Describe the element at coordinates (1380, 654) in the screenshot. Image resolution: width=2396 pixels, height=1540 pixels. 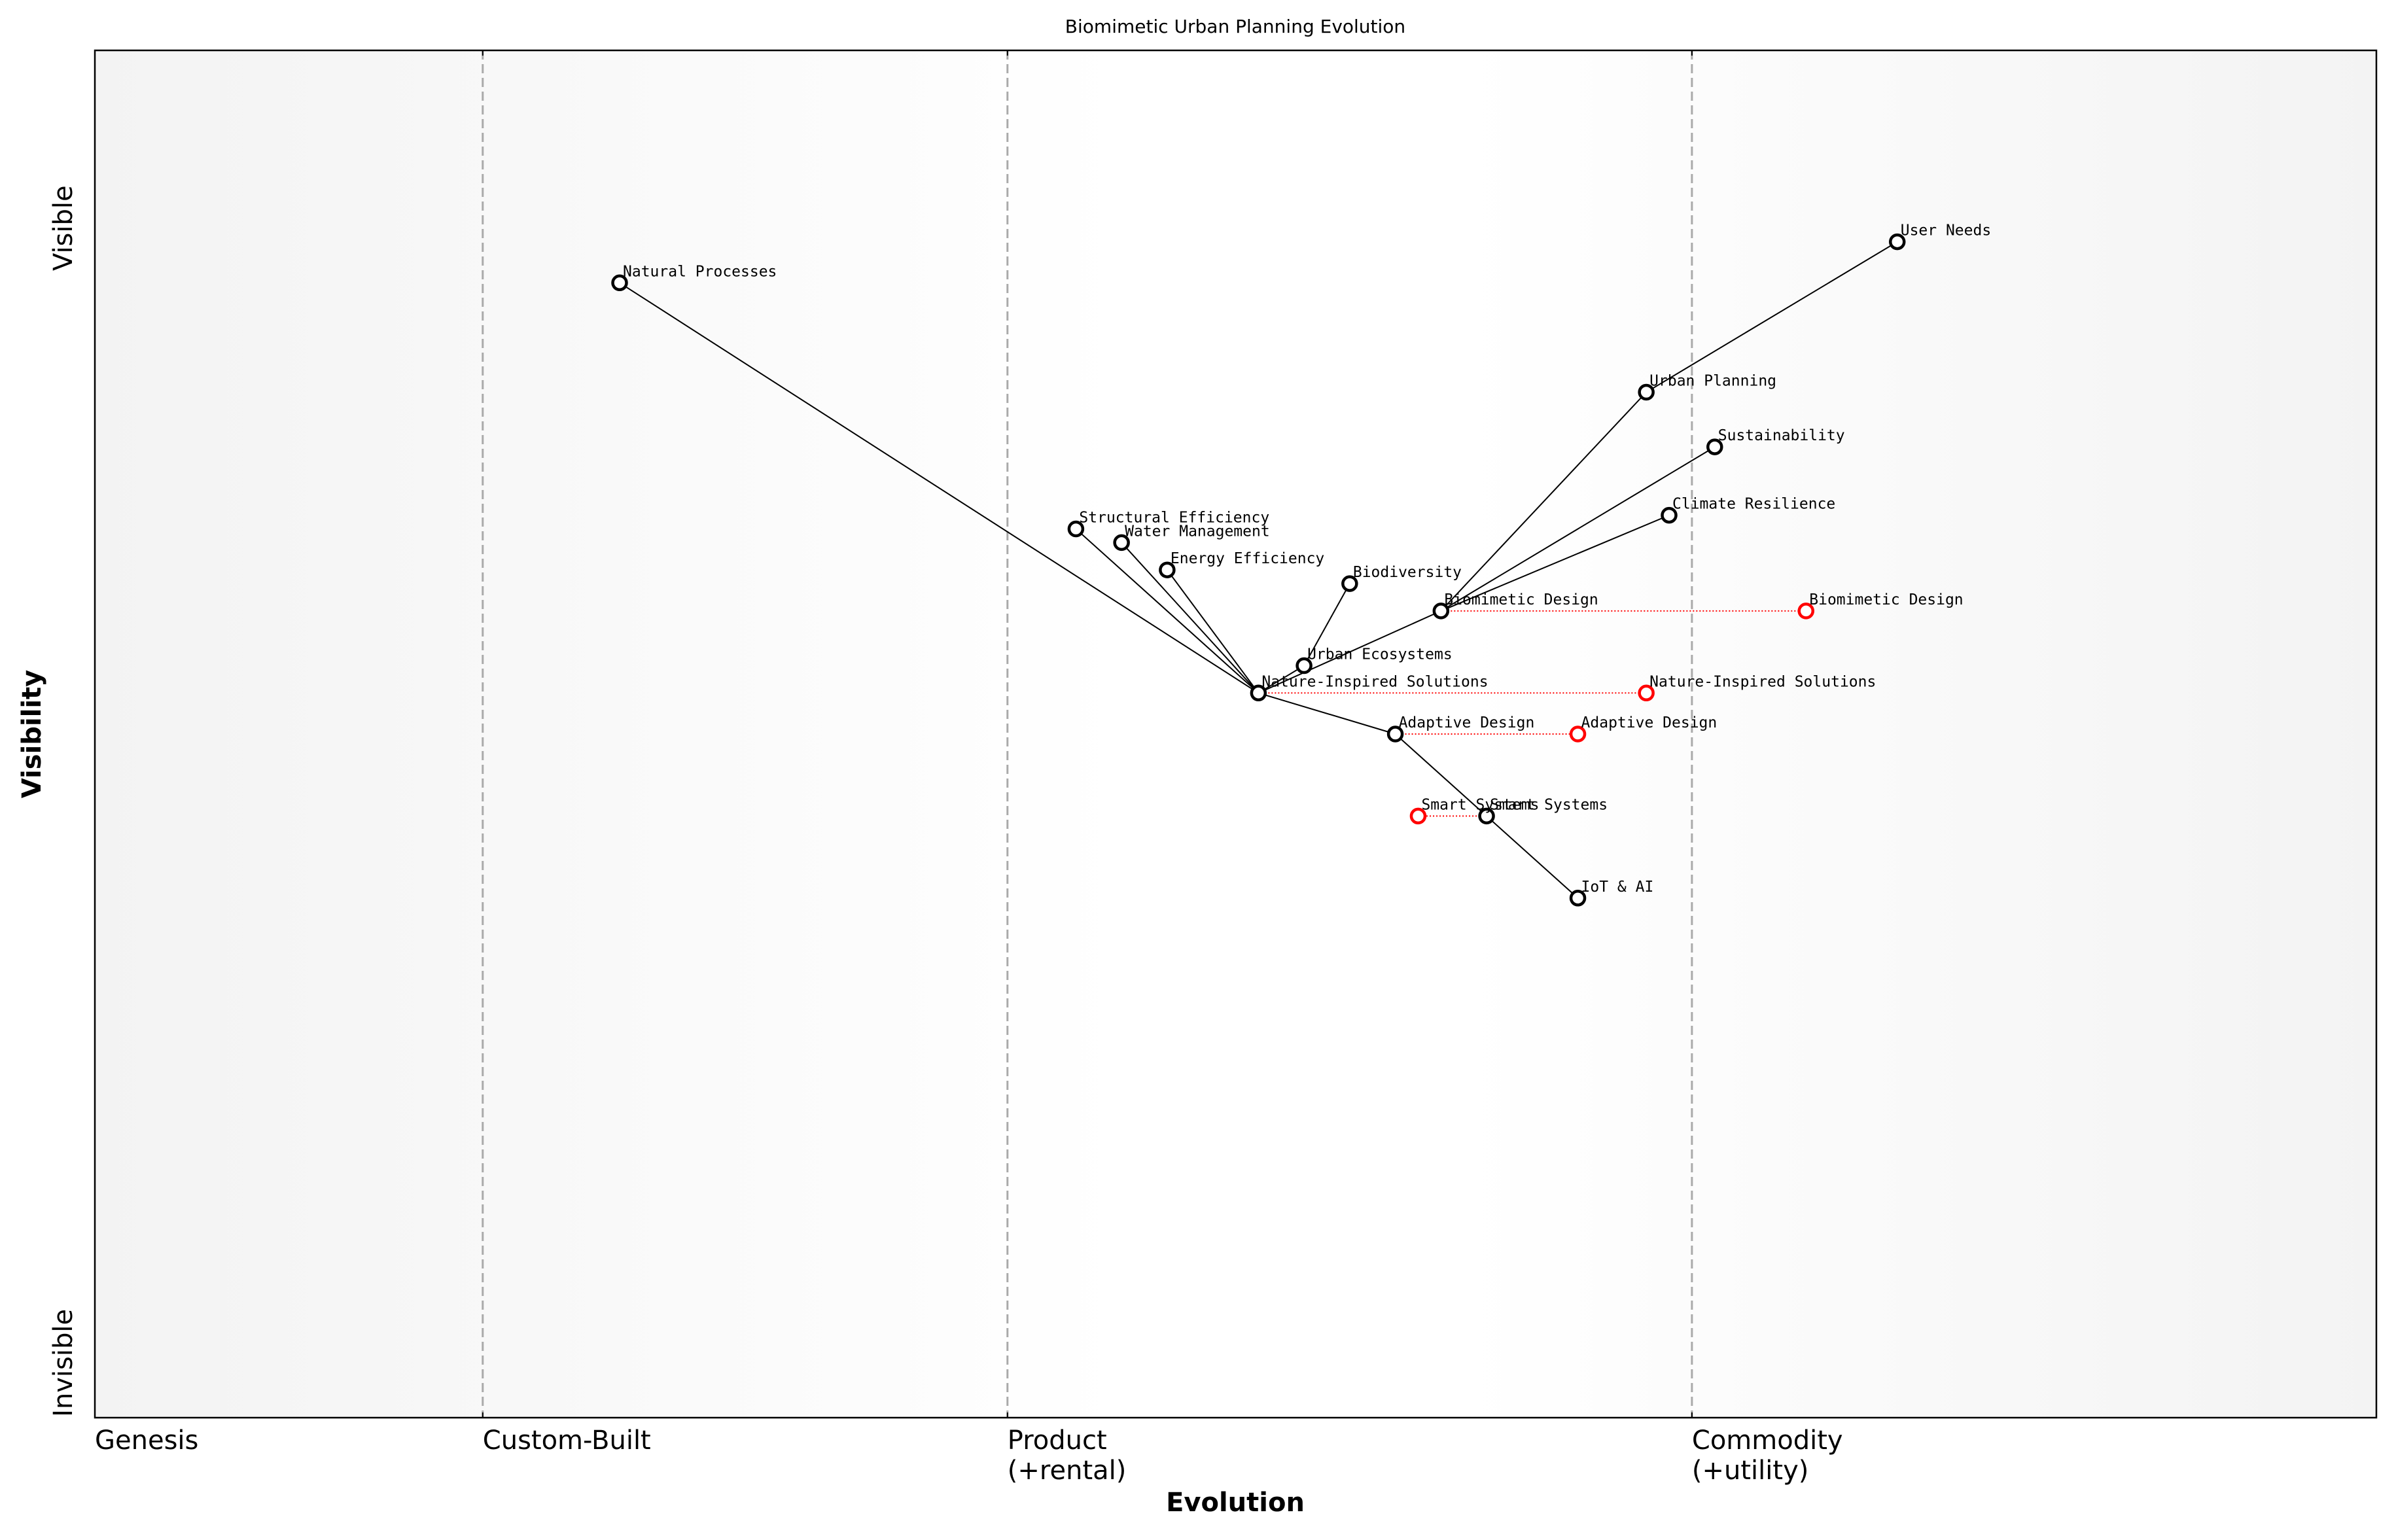
I see `component-label: Urban Ecosystems` at that location.